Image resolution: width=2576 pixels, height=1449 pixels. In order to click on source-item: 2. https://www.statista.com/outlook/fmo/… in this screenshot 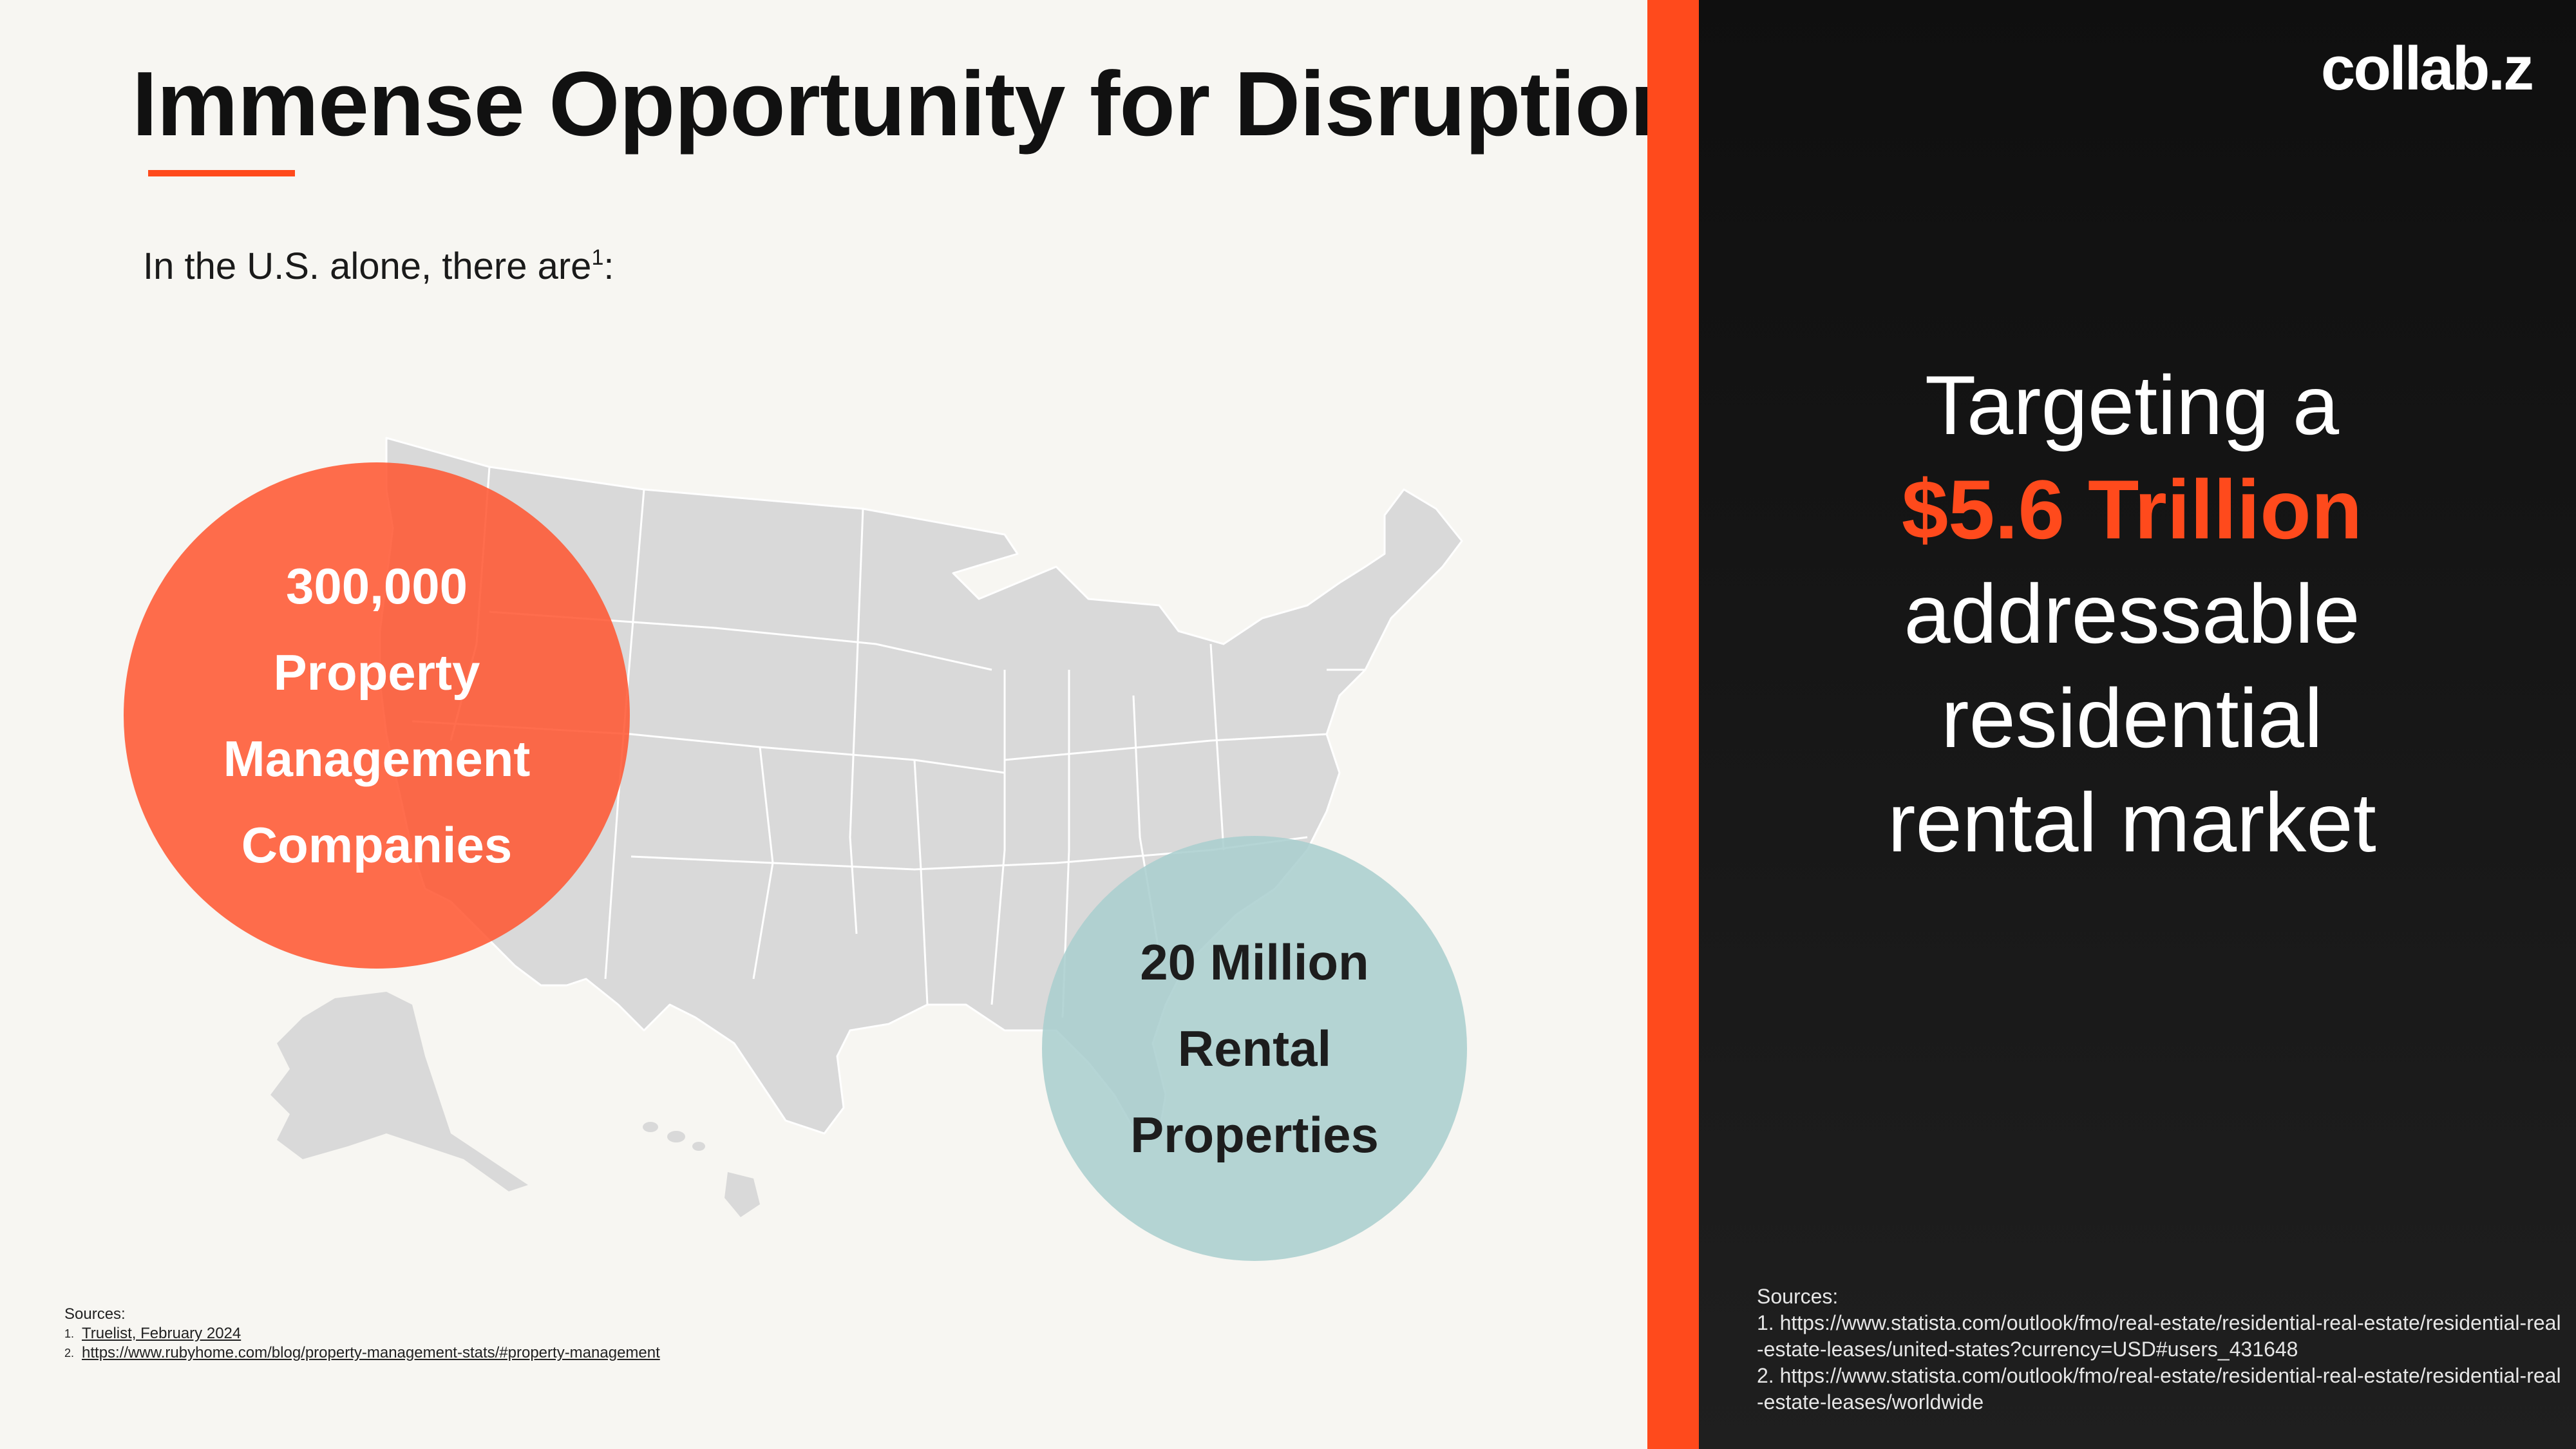, I will do `click(2159, 1389)`.